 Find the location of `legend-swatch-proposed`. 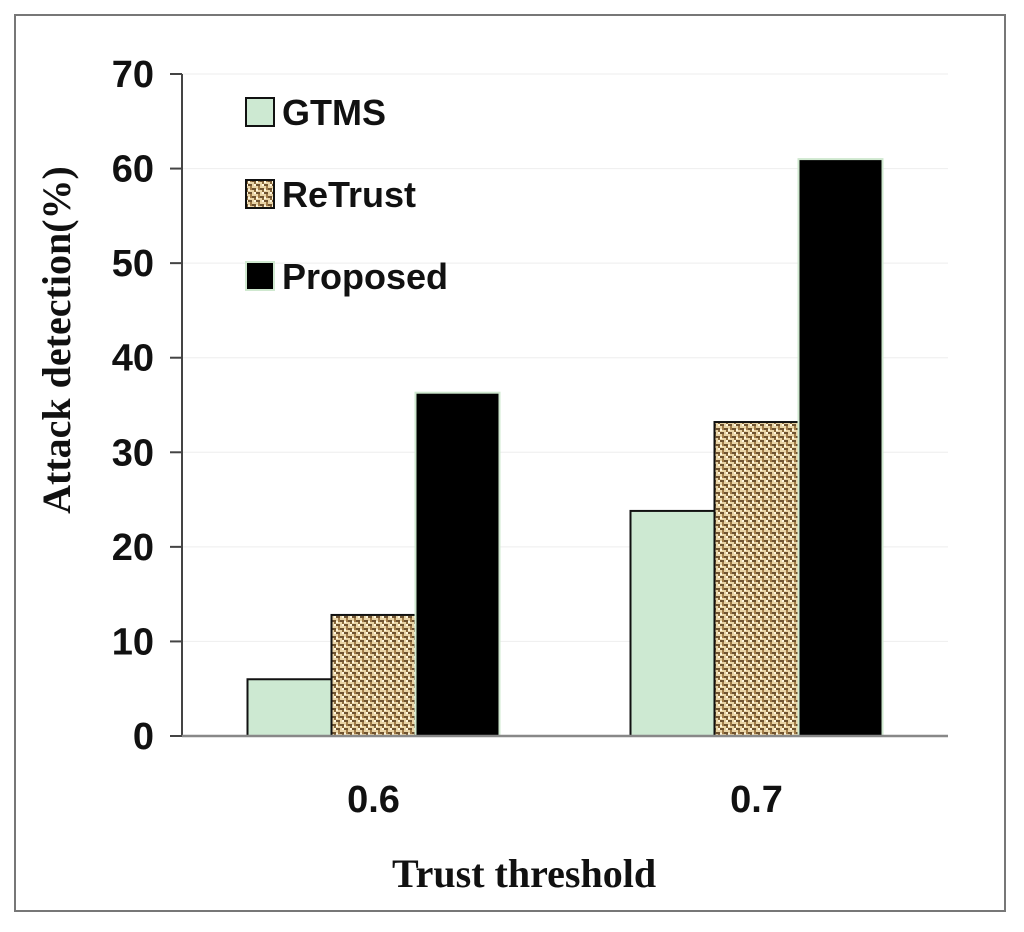

legend-swatch-proposed is located at coordinates (260, 276).